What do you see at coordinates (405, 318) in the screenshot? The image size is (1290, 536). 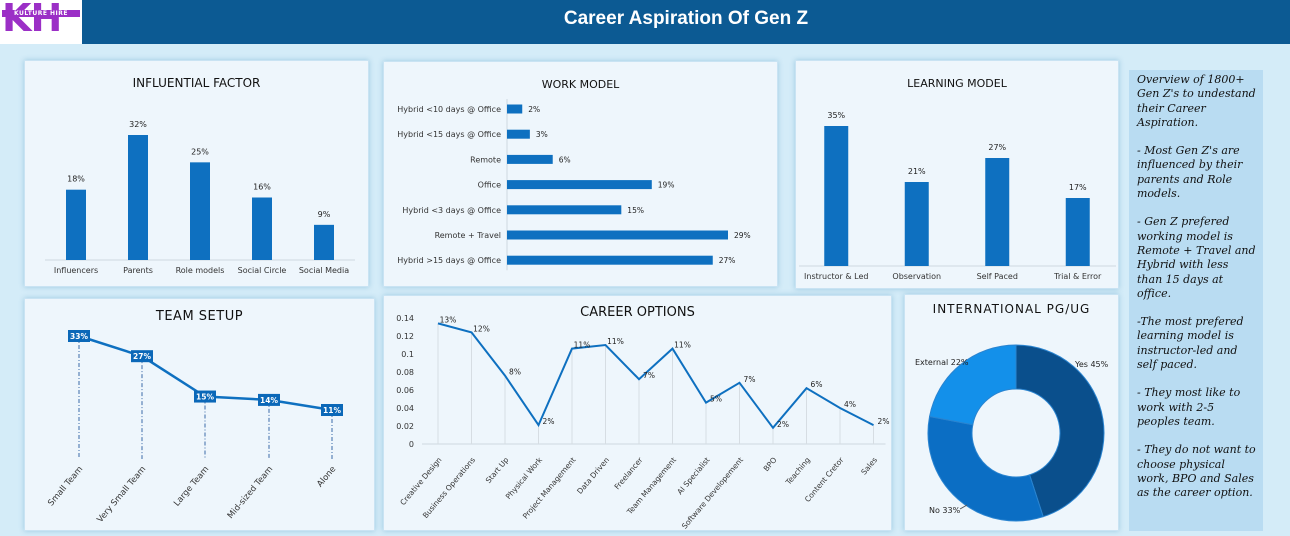 I see `y-tick-label: 0.14` at bounding box center [405, 318].